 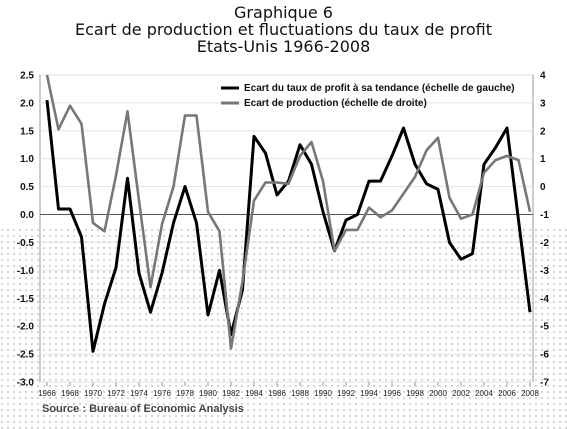 I want to click on x-tick: 1992, so click(x=346, y=393).